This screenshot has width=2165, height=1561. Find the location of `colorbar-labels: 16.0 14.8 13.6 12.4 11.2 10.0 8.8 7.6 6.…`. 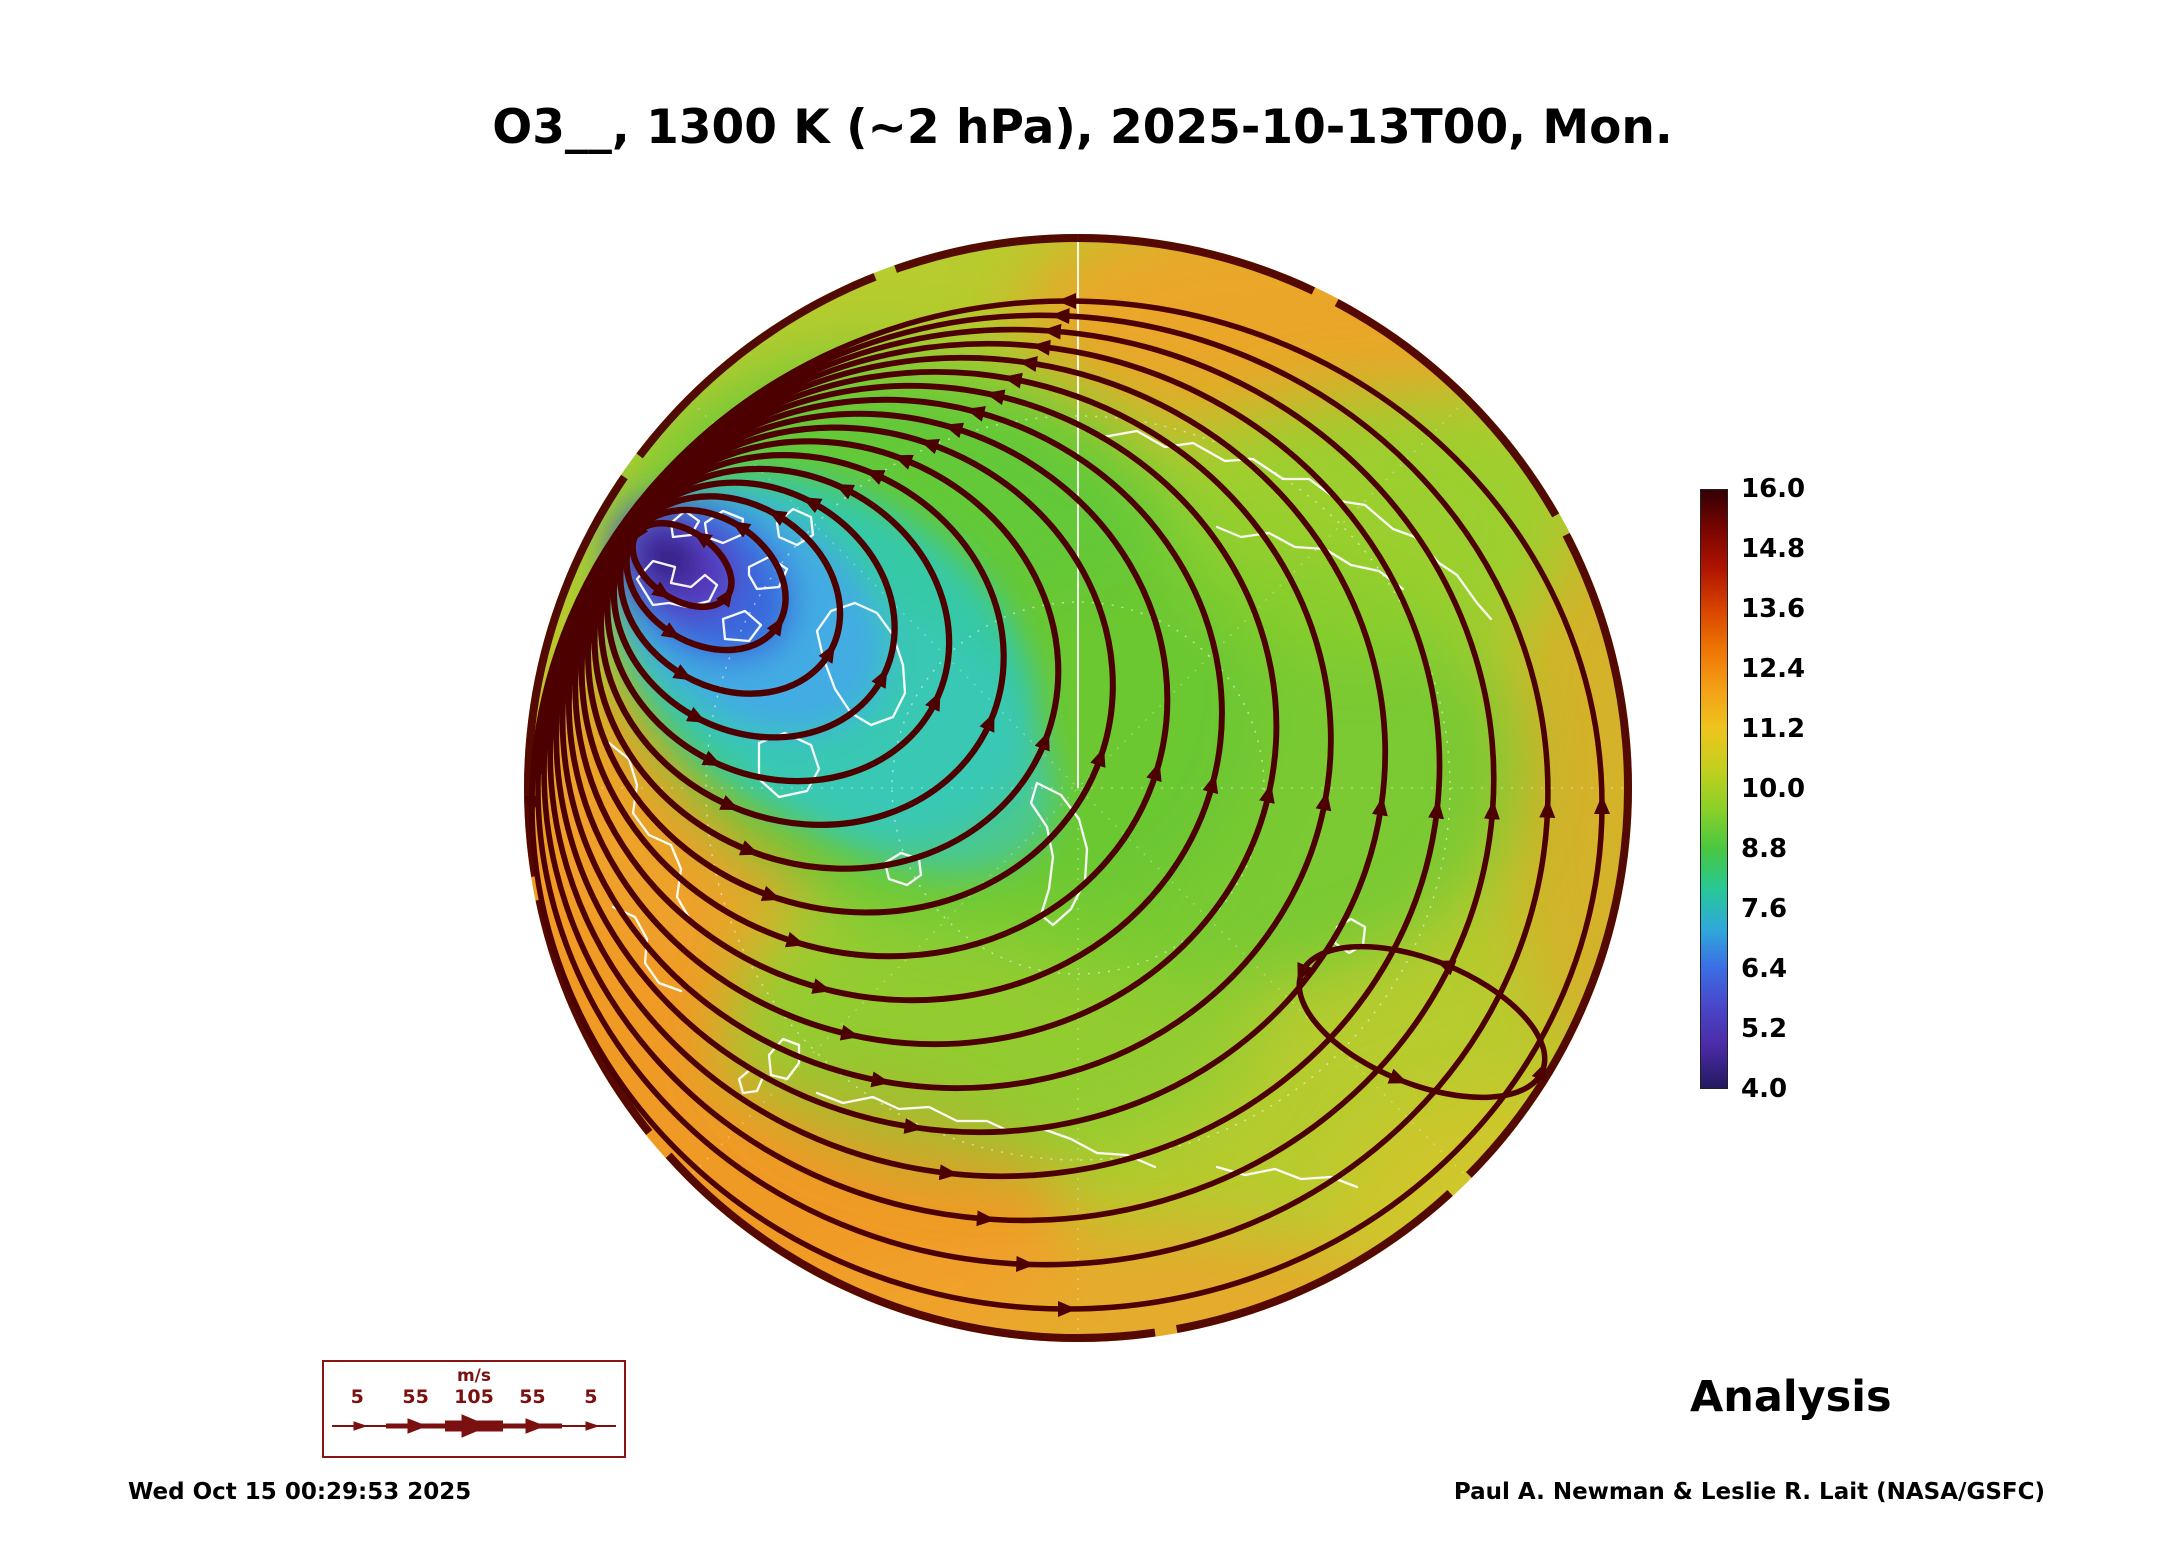

colorbar-labels: 16.0 14.8 13.6 12.4 11.2 10.0 8.8 7.6 6.… is located at coordinates (1773, 789).